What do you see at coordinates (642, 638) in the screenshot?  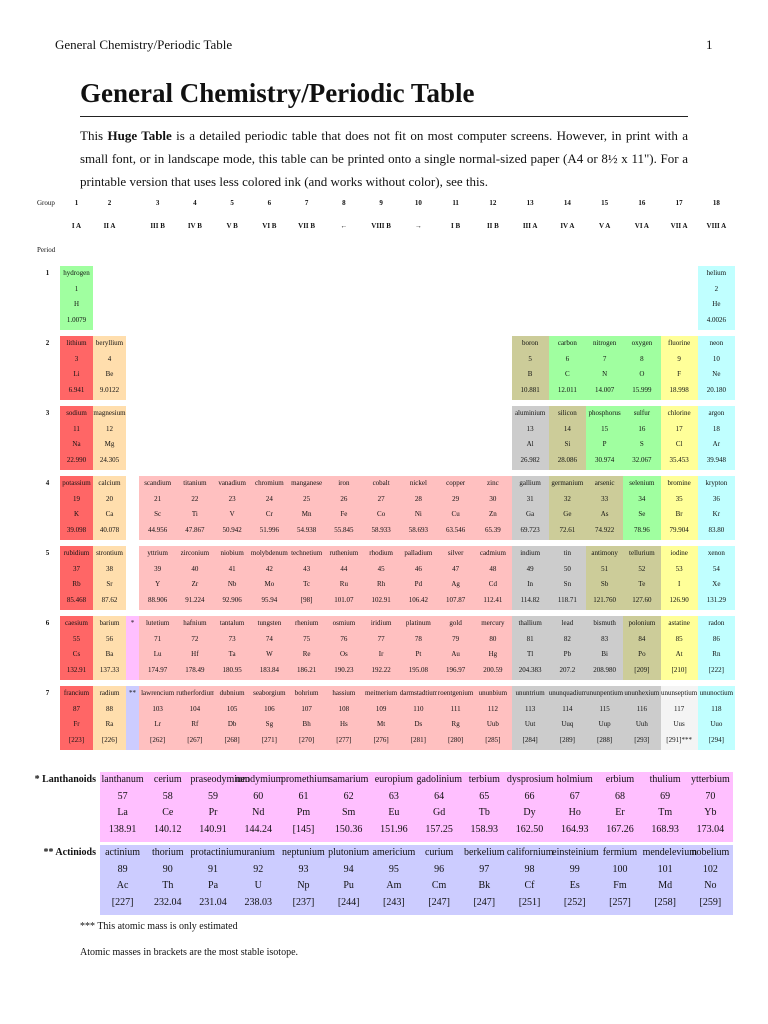 I see `atomic-number: 84` at bounding box center [642, 638].